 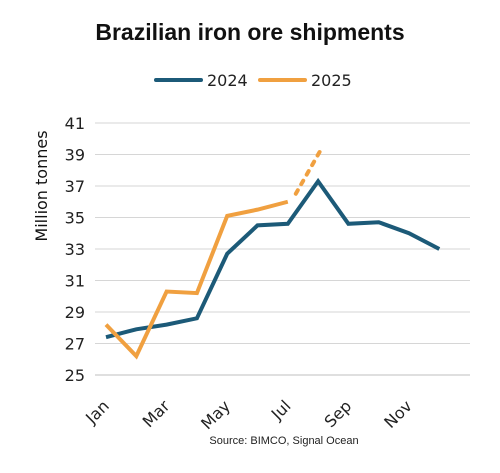 What do you see at coordinates (337, 413) in the screenshot?
I see `x-tick-label: Sep` at bounding box center [337, 413].